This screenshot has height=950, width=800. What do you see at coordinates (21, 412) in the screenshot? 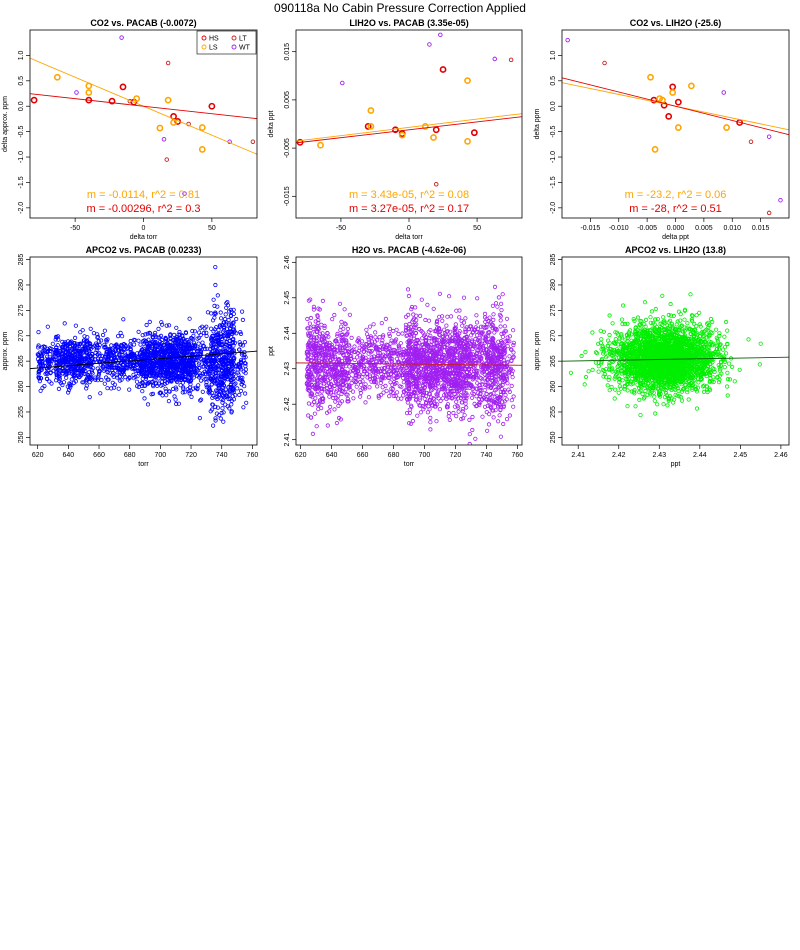
I see `y-tick-label: 255` at bounding box center [21, 412].